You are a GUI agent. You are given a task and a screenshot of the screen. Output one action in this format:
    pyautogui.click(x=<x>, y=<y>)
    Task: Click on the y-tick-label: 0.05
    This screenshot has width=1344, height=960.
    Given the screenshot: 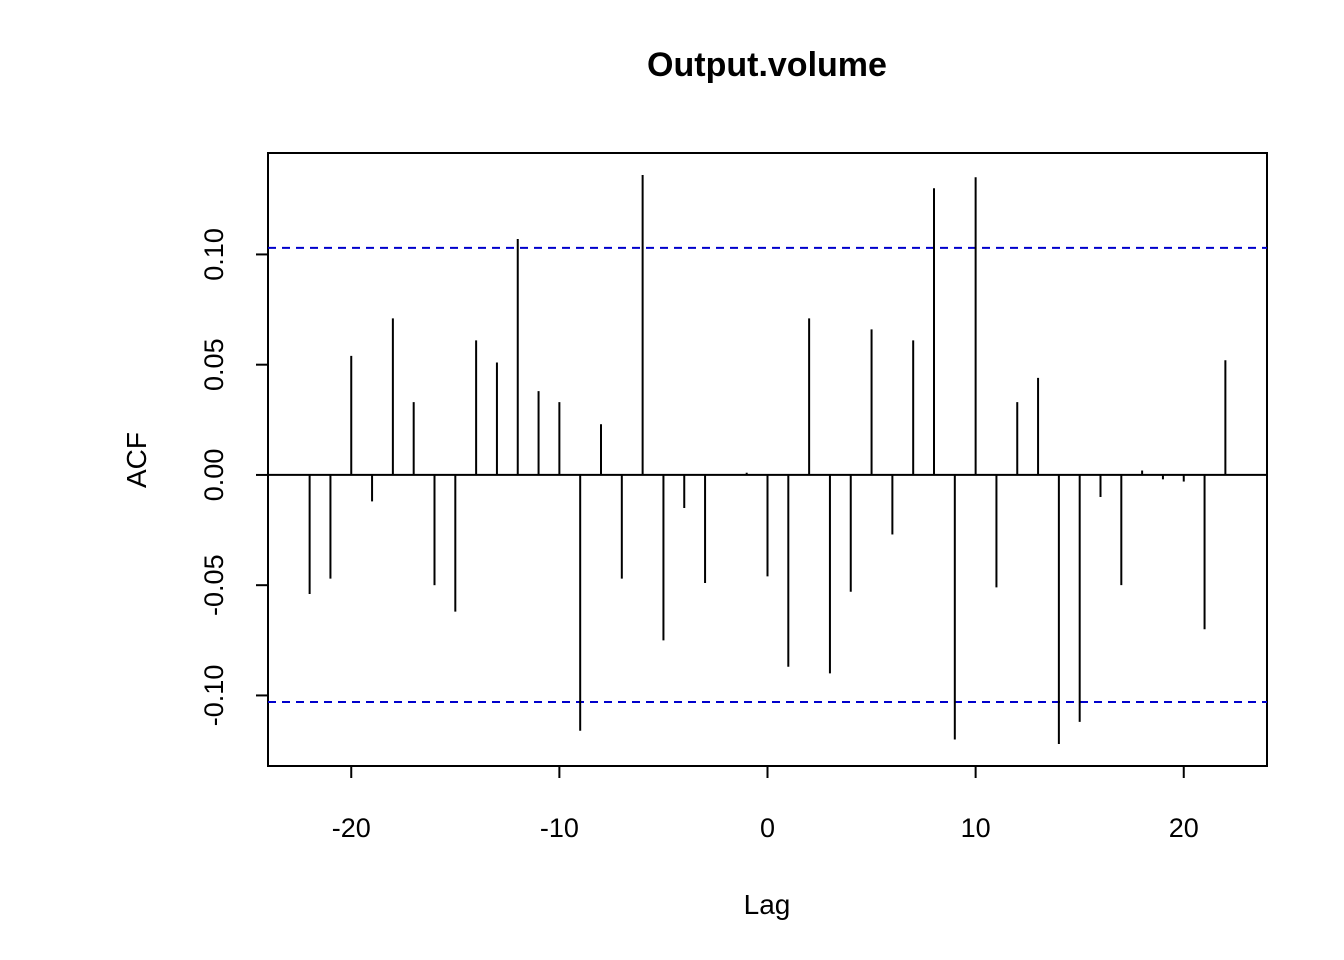 What is the action you would take?
    pyautogui.click(x=214, y=364)
    